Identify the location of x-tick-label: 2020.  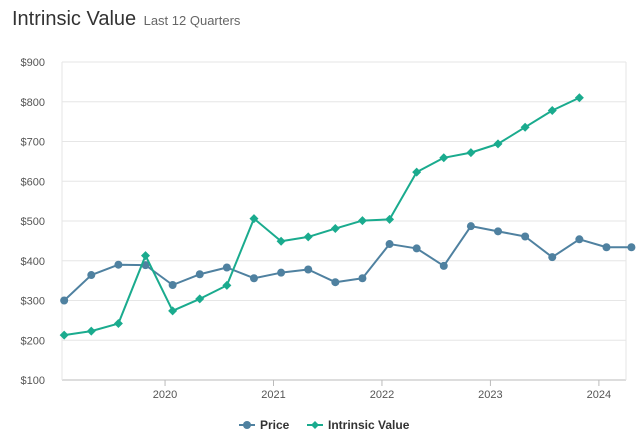
(165, 395).